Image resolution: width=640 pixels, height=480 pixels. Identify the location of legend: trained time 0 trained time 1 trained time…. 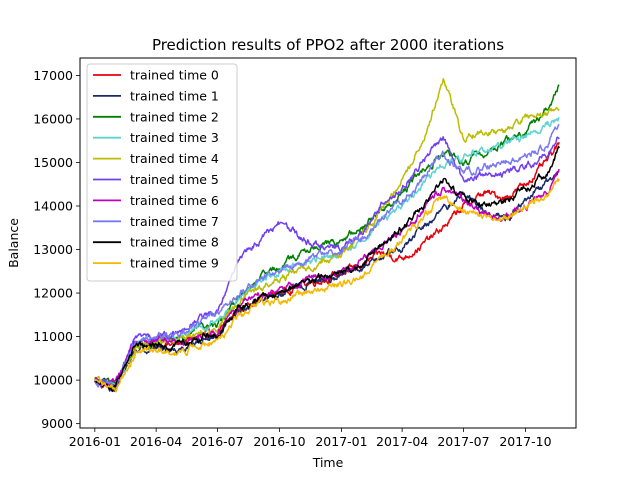
(162, 172).